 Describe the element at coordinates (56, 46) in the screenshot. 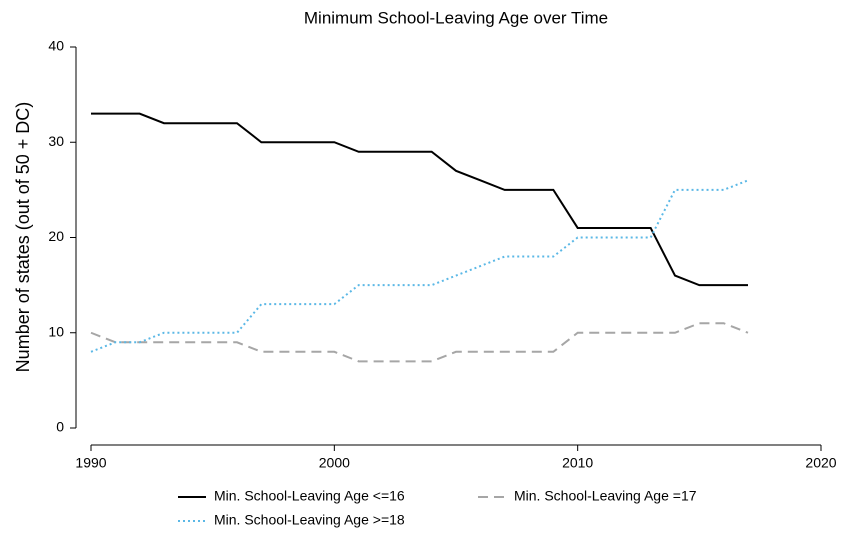

I see `y-tick-label: 40` at that location.